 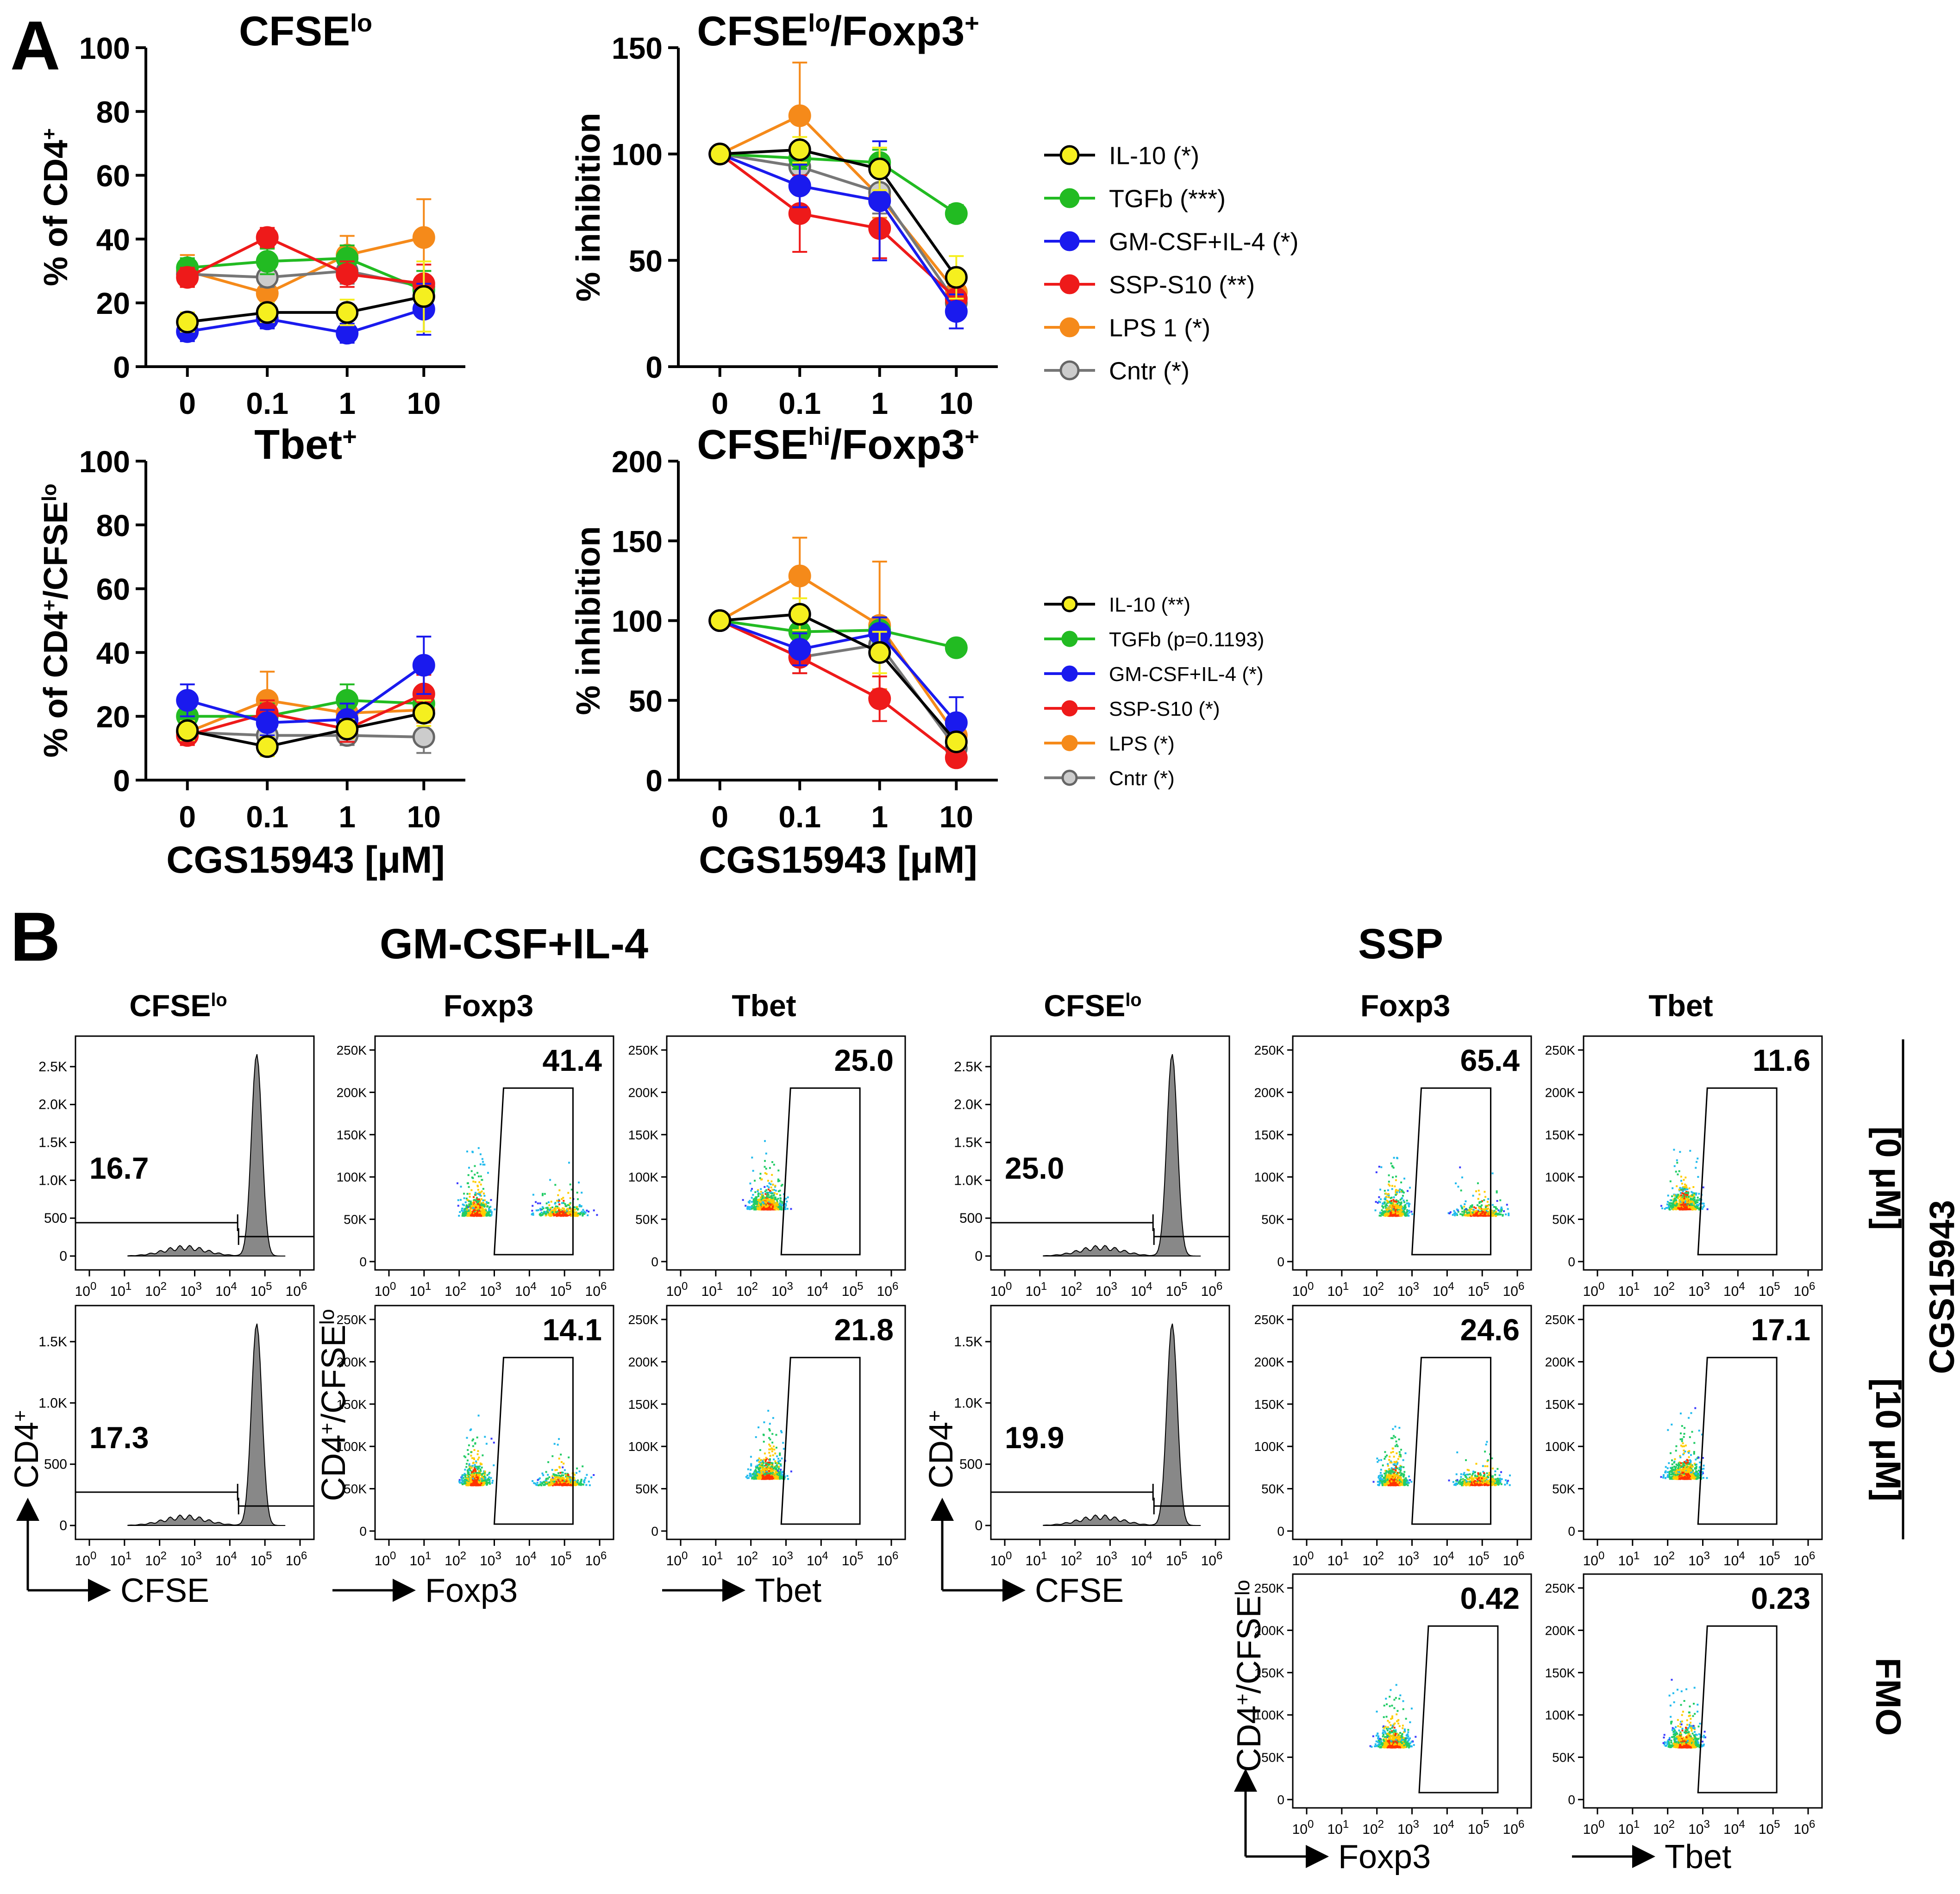 I want to click on superscript: lo, so click(x=361, y=23).